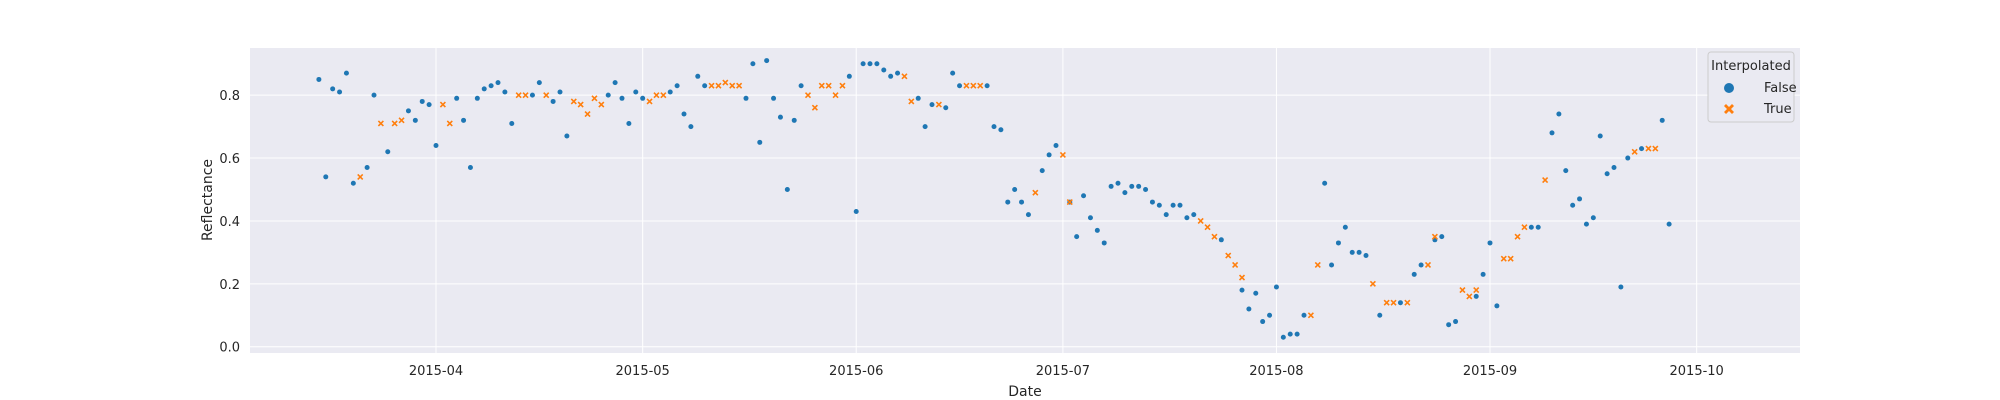 This screenshot has width=2000, height=400. I want to click on y-tick-label: 0.0, so click(229, 348).